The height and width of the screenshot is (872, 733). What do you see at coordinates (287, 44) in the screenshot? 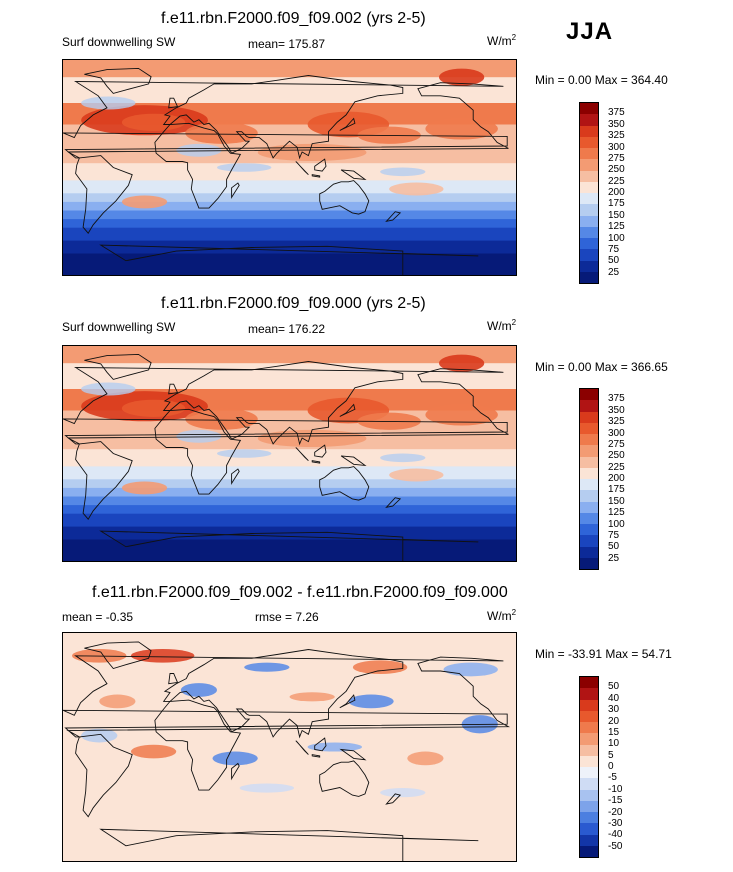
I see `panel-1-mean-label: mean= 175.87` at bounding box center [287, 44].